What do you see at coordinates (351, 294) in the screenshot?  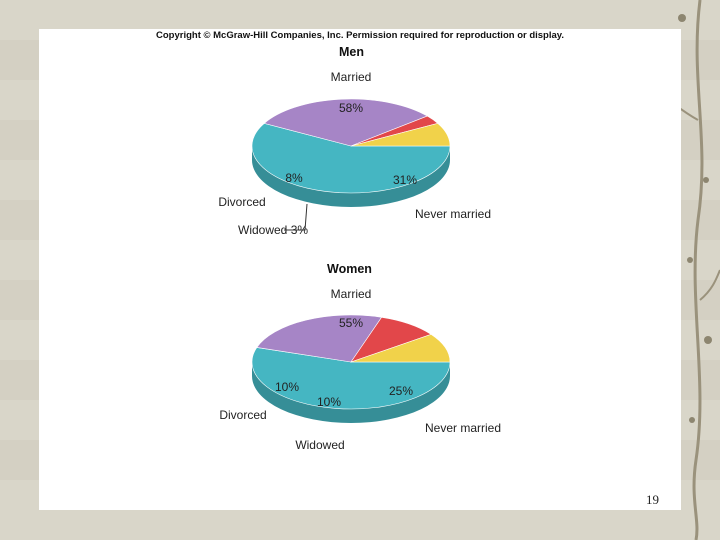 I see `women-label-married-name: Married` at bounding box center [351, 294].